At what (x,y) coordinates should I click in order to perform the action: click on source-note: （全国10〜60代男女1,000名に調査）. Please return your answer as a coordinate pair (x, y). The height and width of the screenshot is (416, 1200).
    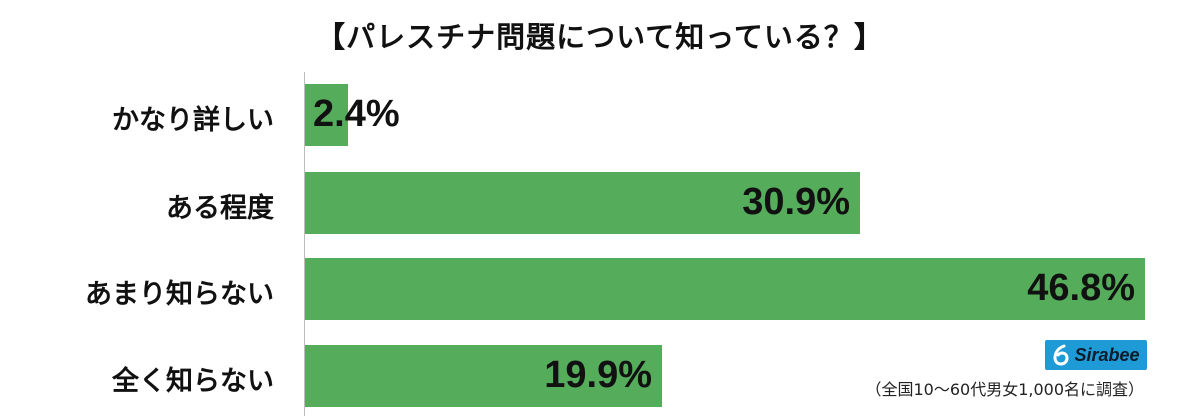
    Looking at the image, I should click on (1004, 389).